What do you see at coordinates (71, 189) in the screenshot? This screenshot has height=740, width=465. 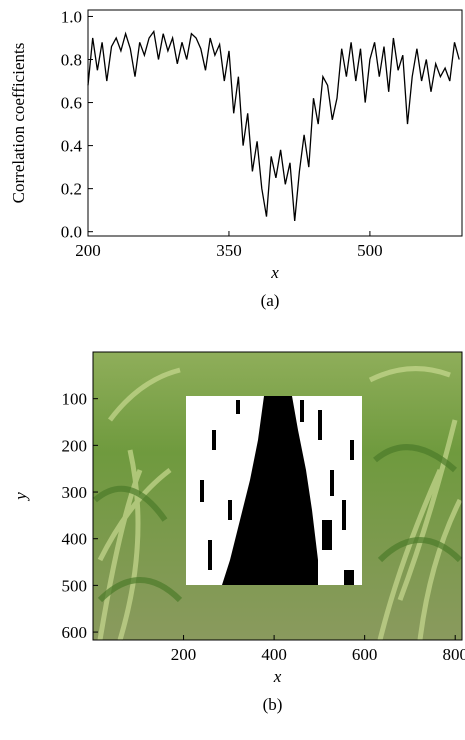 I see `y-tick-label: 0.2` at bounding box center [71, 189].